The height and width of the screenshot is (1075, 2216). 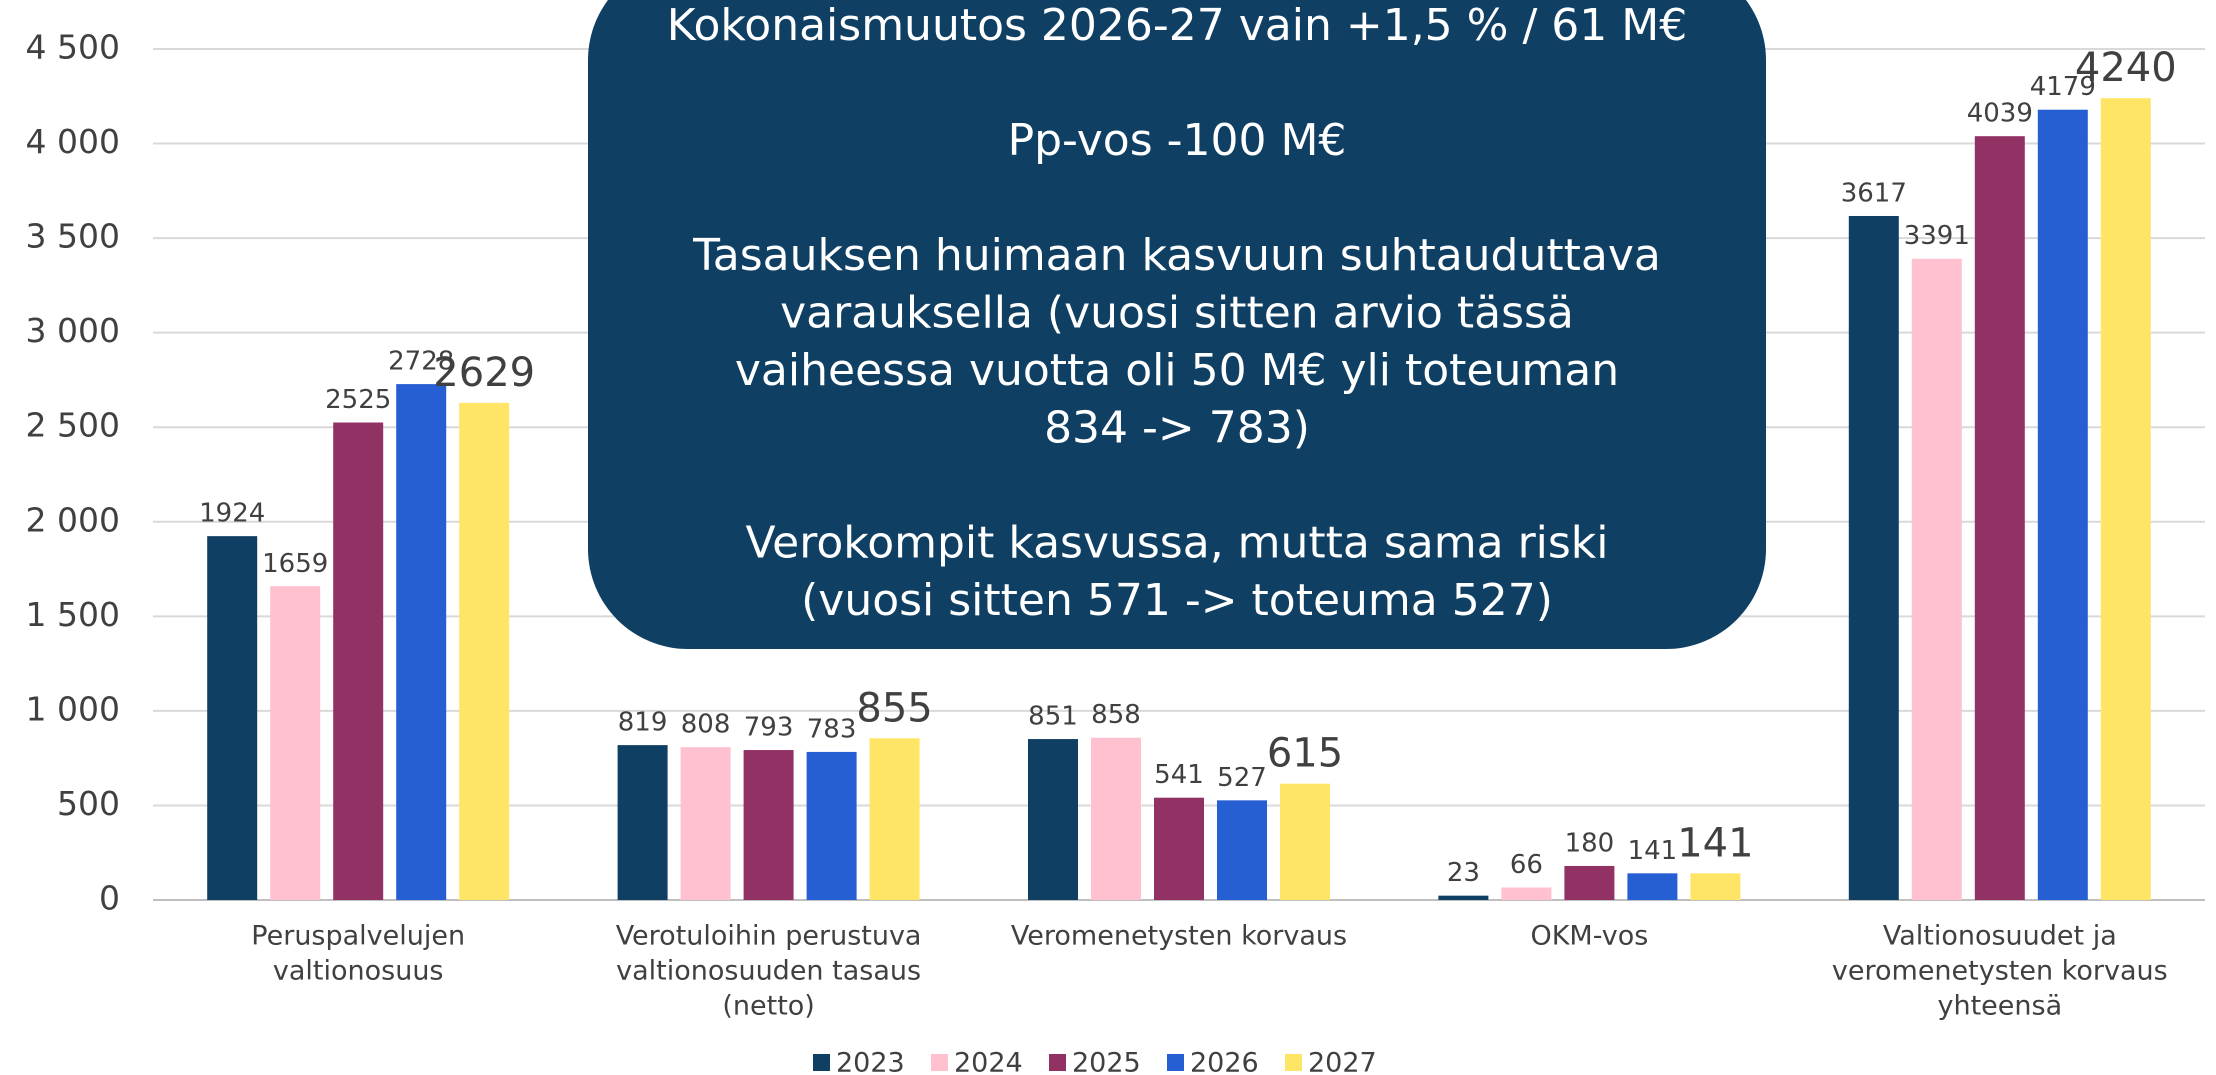 I want to click on annotation-text: varauksella (vuosi sitten arvio tässä, so click(x=1177, y=313).